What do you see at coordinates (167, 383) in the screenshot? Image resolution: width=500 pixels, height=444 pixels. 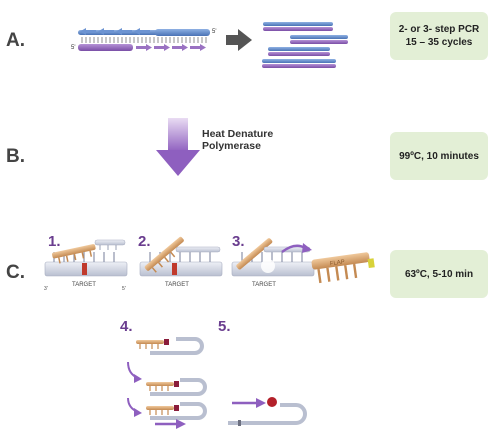 I see `step4-illustration` at bounding box center [167, 383].